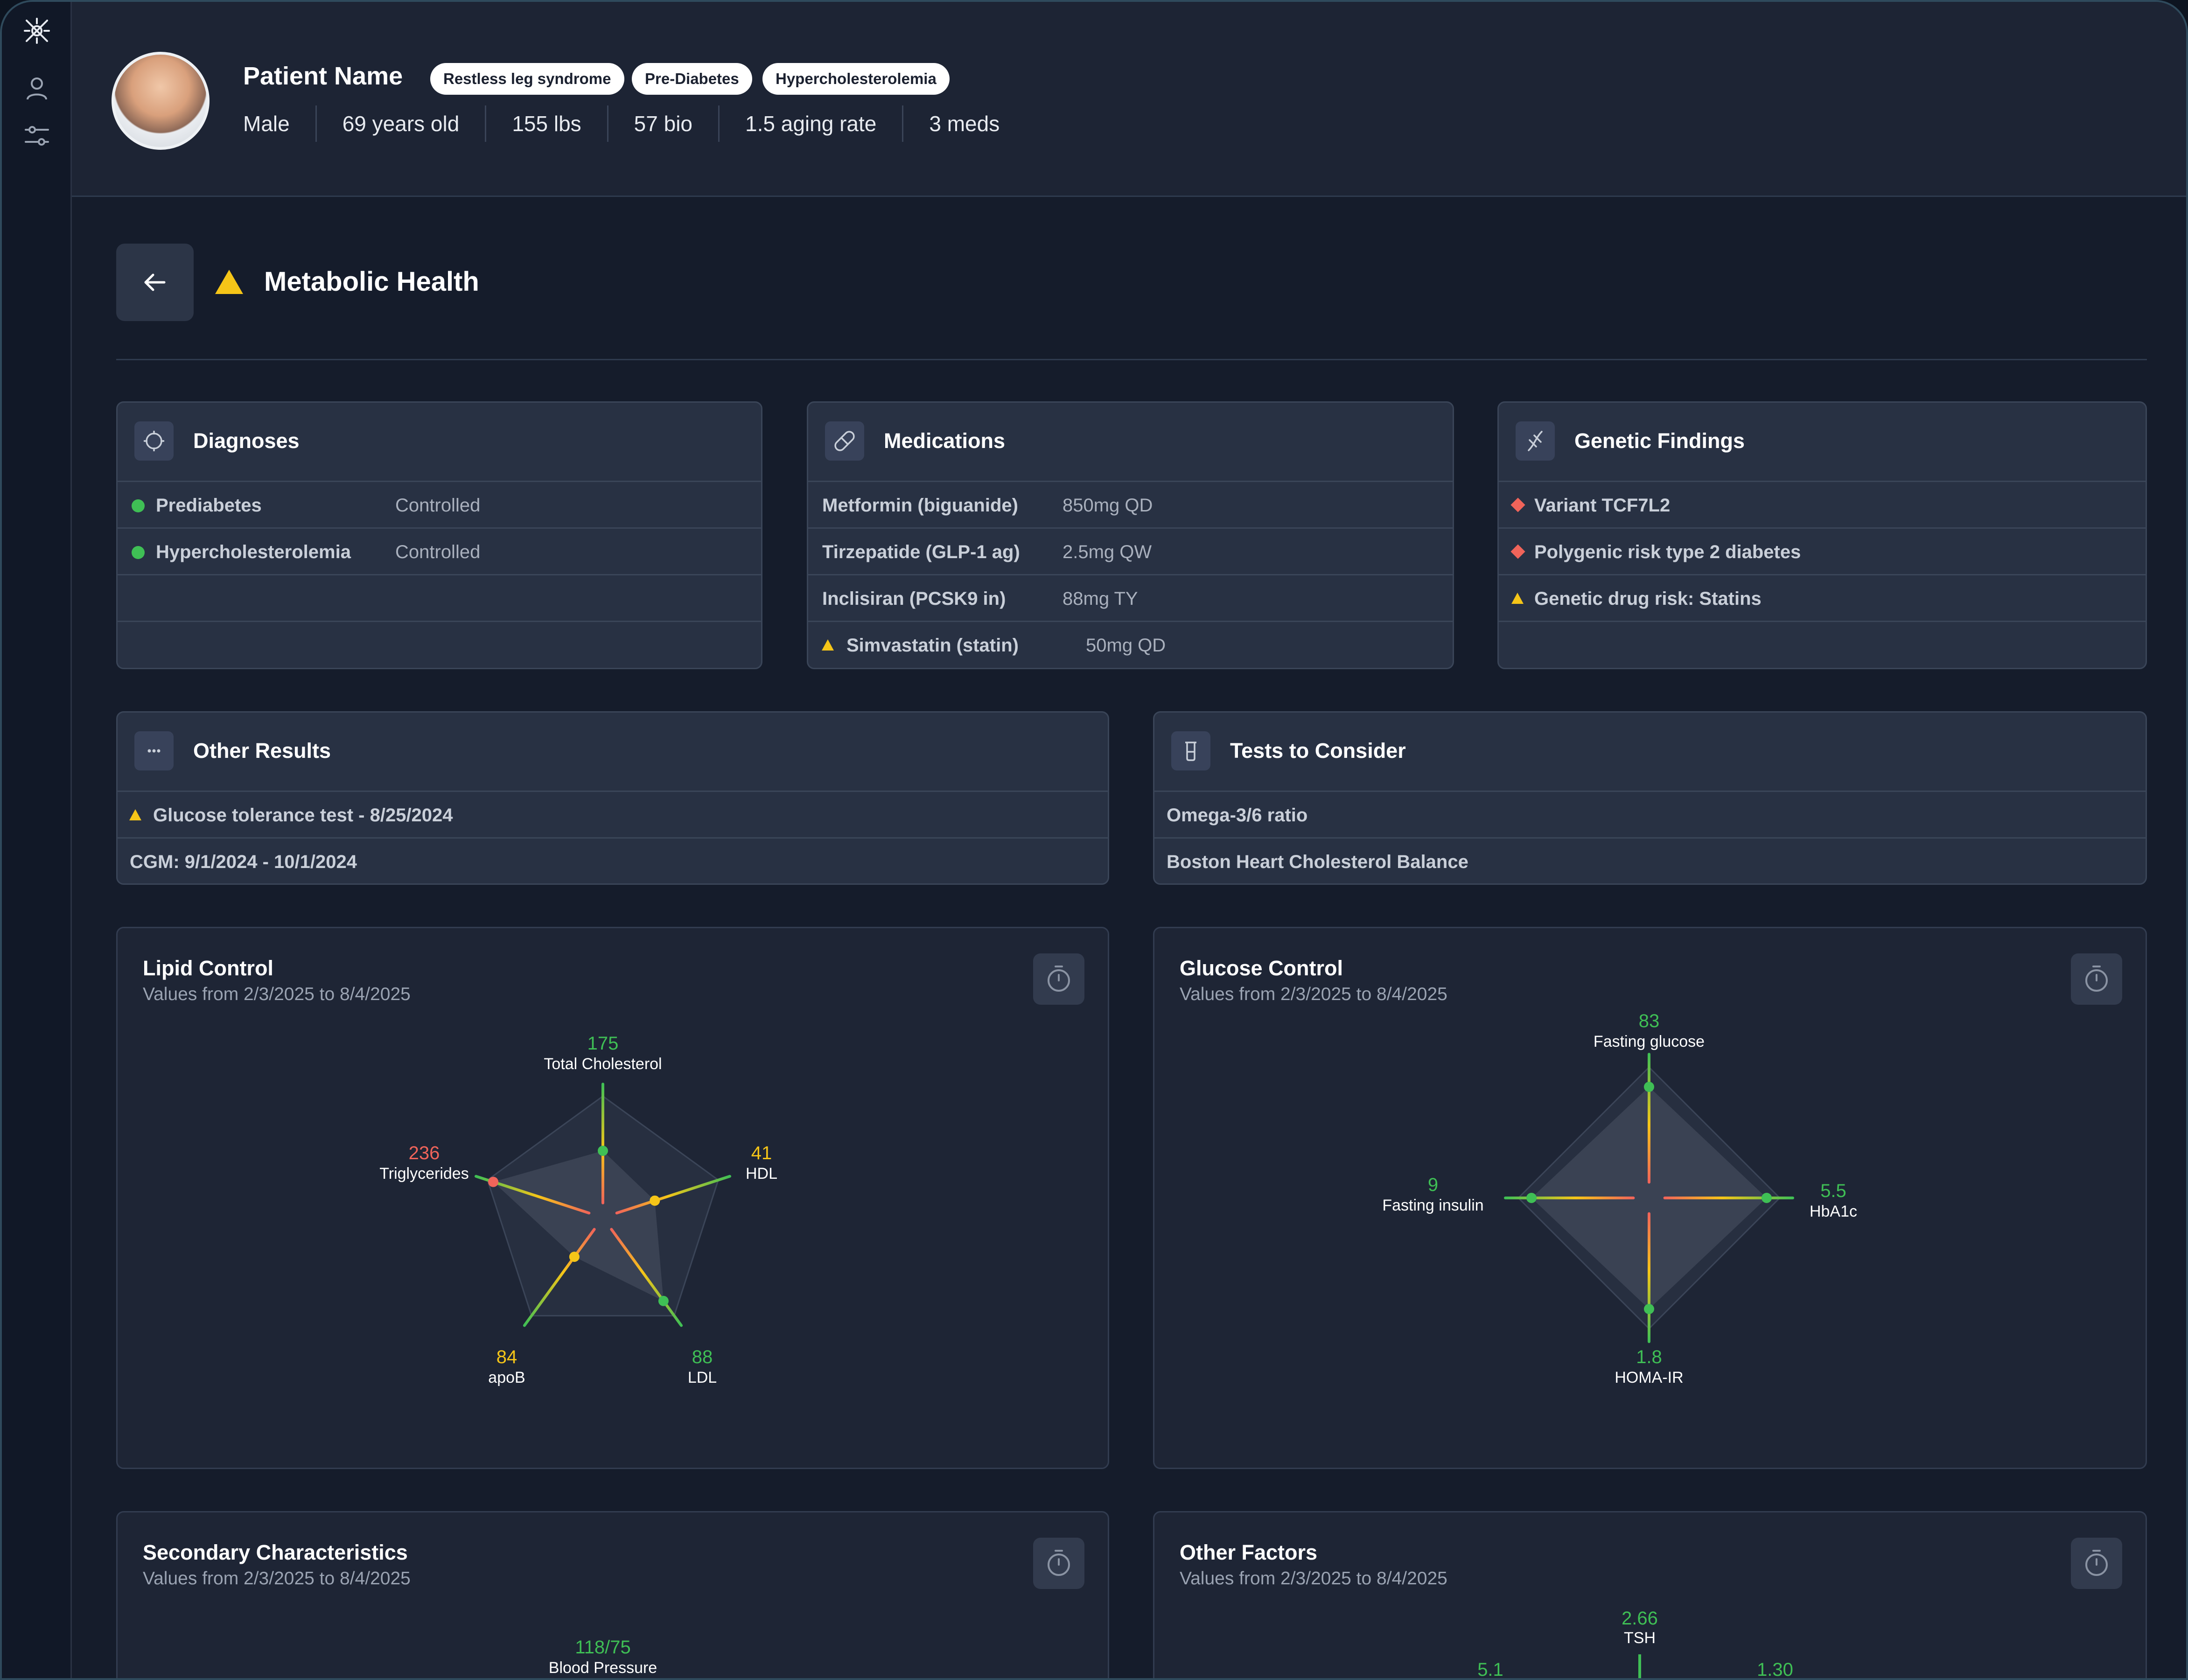 This screenshot has width=2188, height=1680. Describe the element at coordinates (921, 552) in the screenshot. I see `medication-name: Tirzepatide (GLP-1 ag)` at that location.